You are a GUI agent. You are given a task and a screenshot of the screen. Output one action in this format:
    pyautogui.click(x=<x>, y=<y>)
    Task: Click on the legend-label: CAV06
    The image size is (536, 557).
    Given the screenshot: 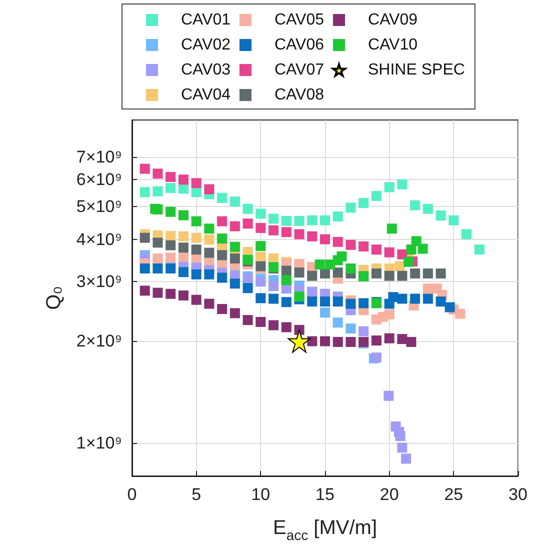 What is the action you would take?
    pyautogui.click(x=299, y=45)
    